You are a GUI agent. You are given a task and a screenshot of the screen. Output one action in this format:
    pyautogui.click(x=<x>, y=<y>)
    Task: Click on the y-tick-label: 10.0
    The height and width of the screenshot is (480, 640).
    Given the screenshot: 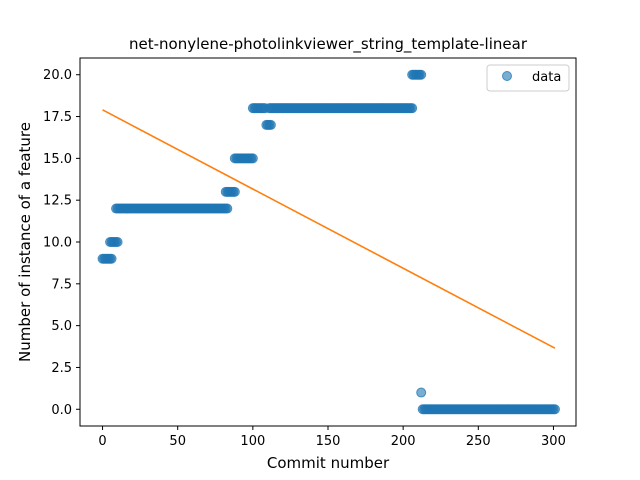 What is the action you would take?
    pyautogui.click(x=57, y=243)
    